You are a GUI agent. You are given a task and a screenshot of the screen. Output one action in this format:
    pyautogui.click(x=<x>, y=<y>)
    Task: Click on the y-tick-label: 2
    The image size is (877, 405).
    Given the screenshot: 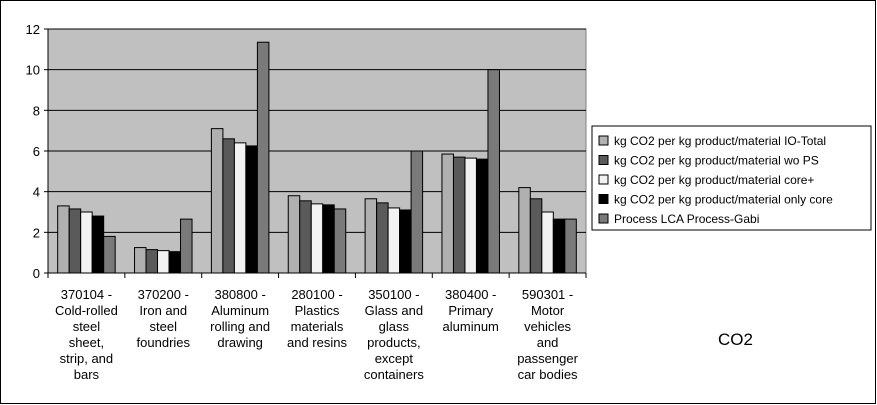 What is the action you would take?
    pyautogui.click(x=36, y=232)
    